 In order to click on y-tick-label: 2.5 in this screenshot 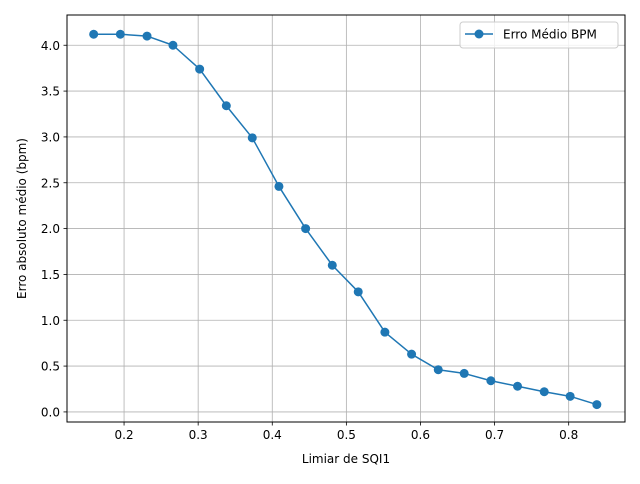, I will do `click(50, 183)`.